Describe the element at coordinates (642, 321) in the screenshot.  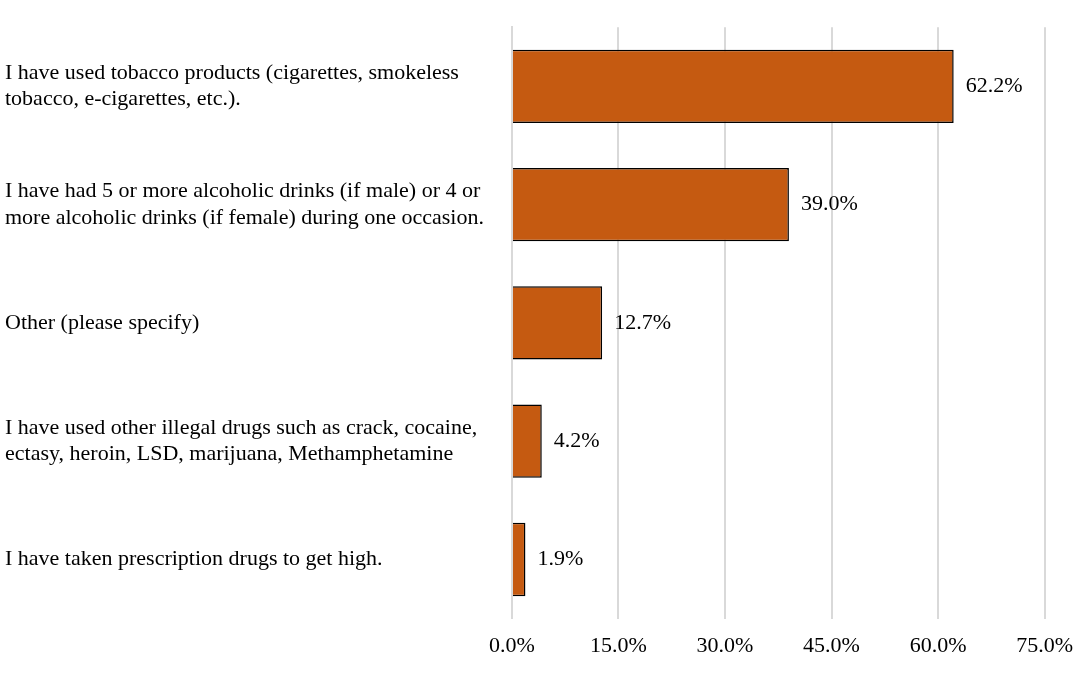
I see `data-label: 12.7%` at that location.